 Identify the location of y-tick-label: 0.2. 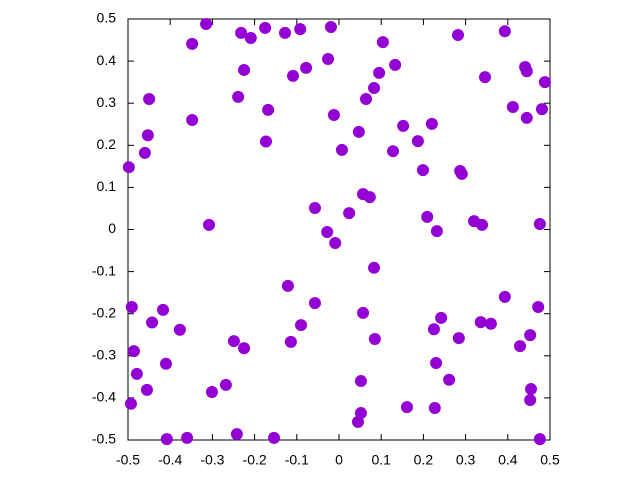
(107, 144).